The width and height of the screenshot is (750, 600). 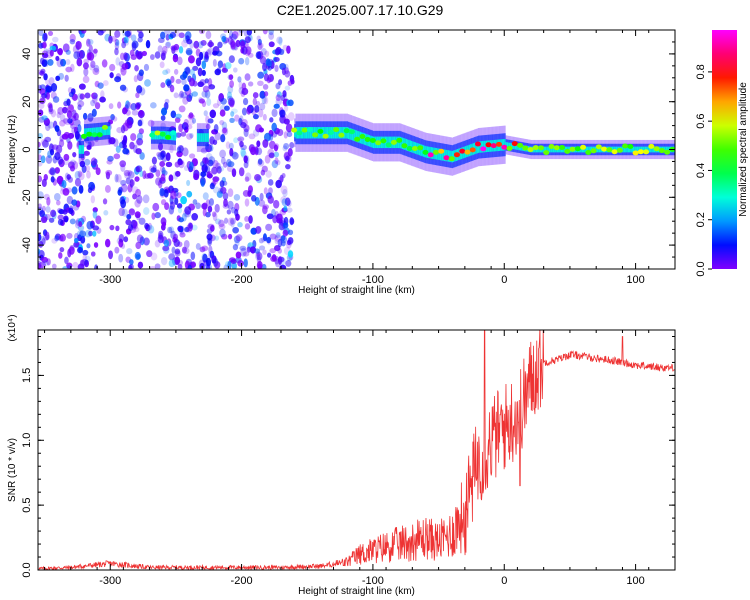 I want to click on y-scale-note: (x10⁴), so click(x=12, y=327).